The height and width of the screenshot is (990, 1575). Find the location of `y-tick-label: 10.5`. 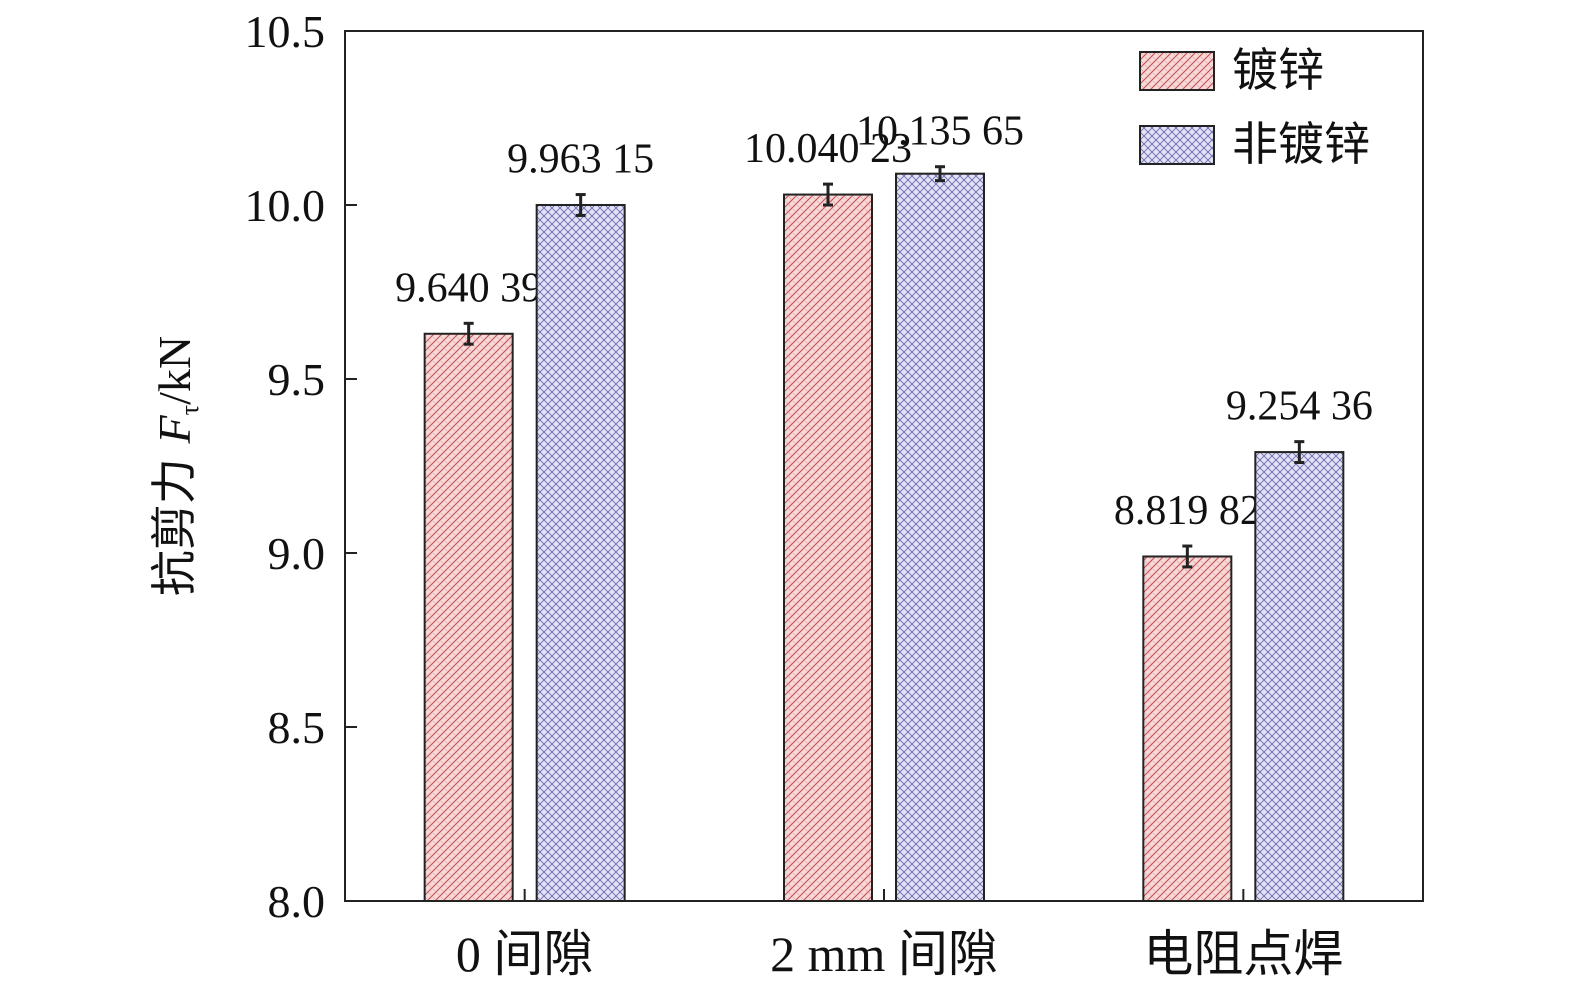

y-tick-label: 10.5 is located at coordinates (285, 31).